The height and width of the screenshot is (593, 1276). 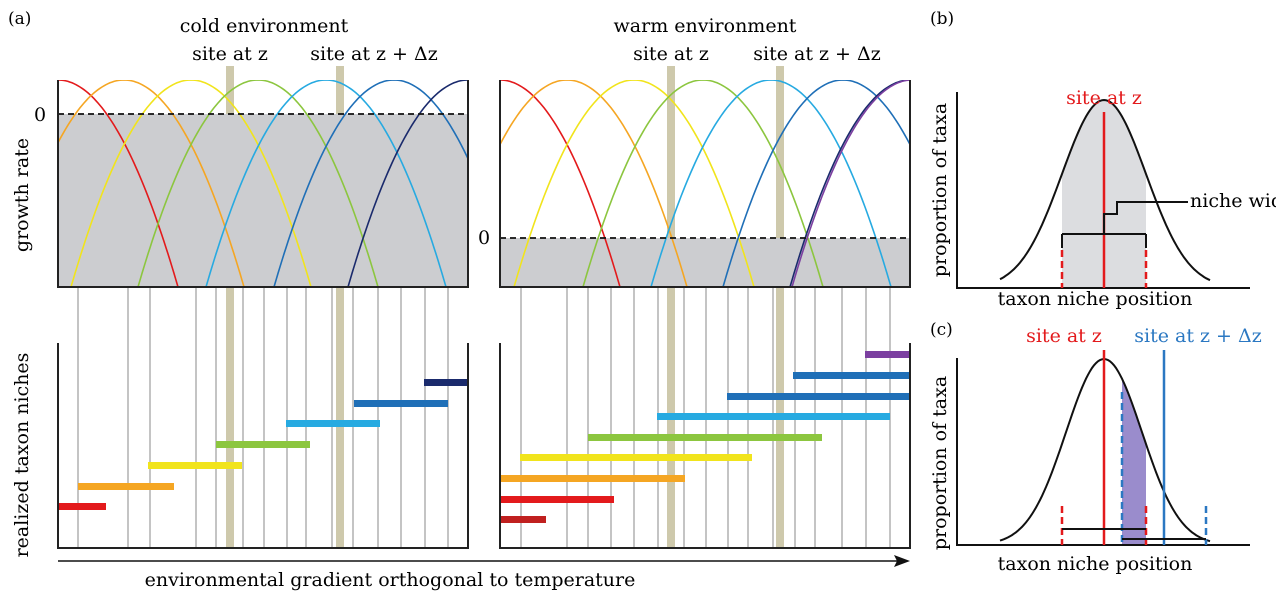 I want to click on niche-width-bracket, so click(x=1124, y=224).